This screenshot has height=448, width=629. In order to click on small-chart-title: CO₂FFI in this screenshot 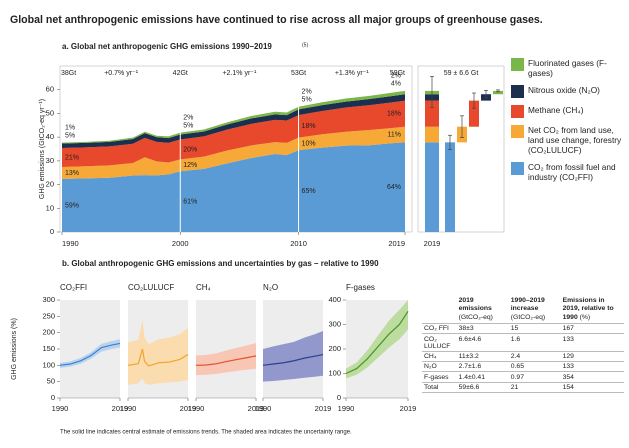, I will do `click(73, 287)`.